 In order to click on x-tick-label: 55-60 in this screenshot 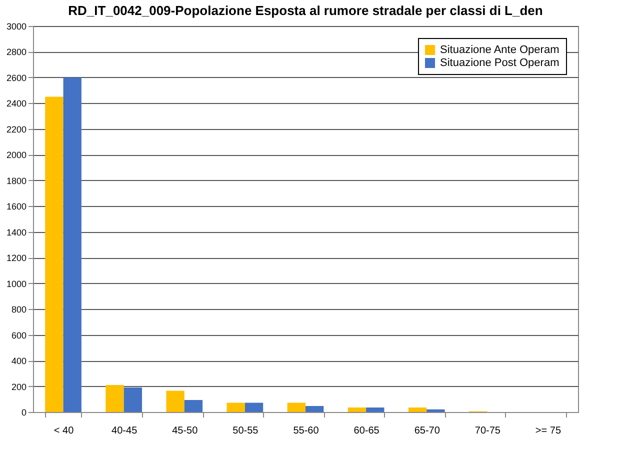, I will do `click(306, 431)`.